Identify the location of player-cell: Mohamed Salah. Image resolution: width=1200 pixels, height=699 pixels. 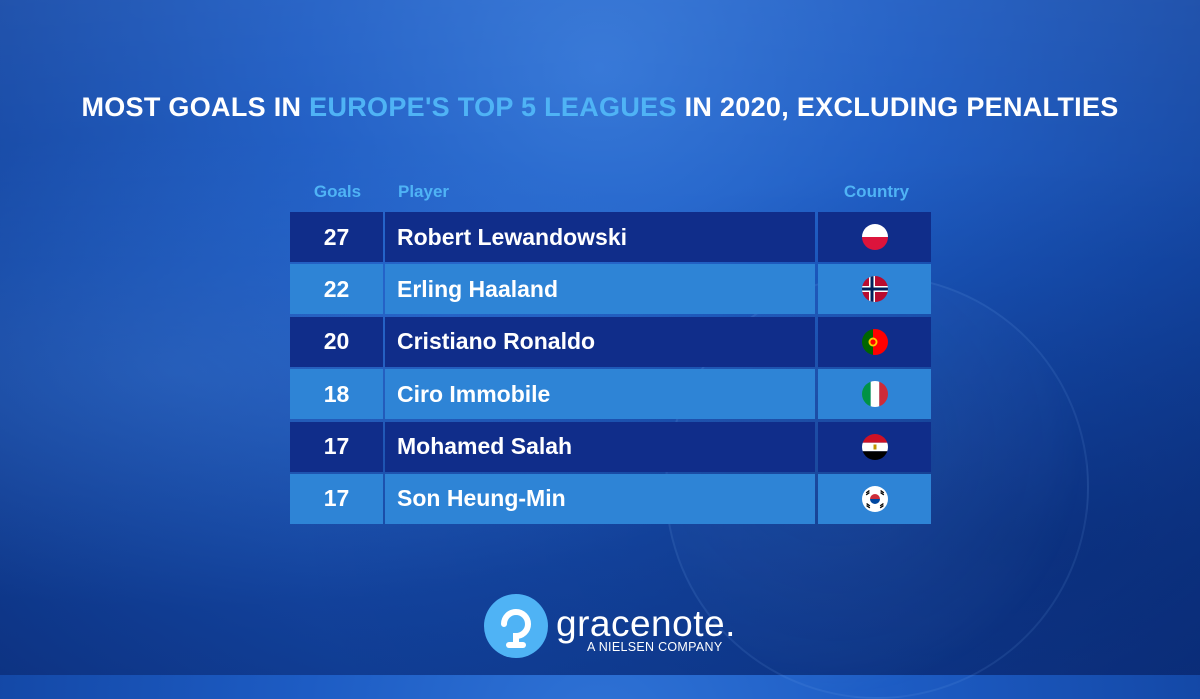
(600, 446).